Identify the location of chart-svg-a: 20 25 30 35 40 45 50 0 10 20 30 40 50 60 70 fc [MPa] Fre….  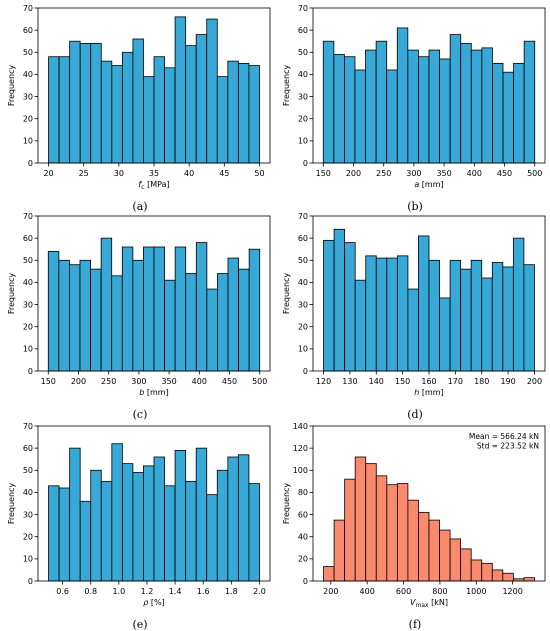
(139, 97).